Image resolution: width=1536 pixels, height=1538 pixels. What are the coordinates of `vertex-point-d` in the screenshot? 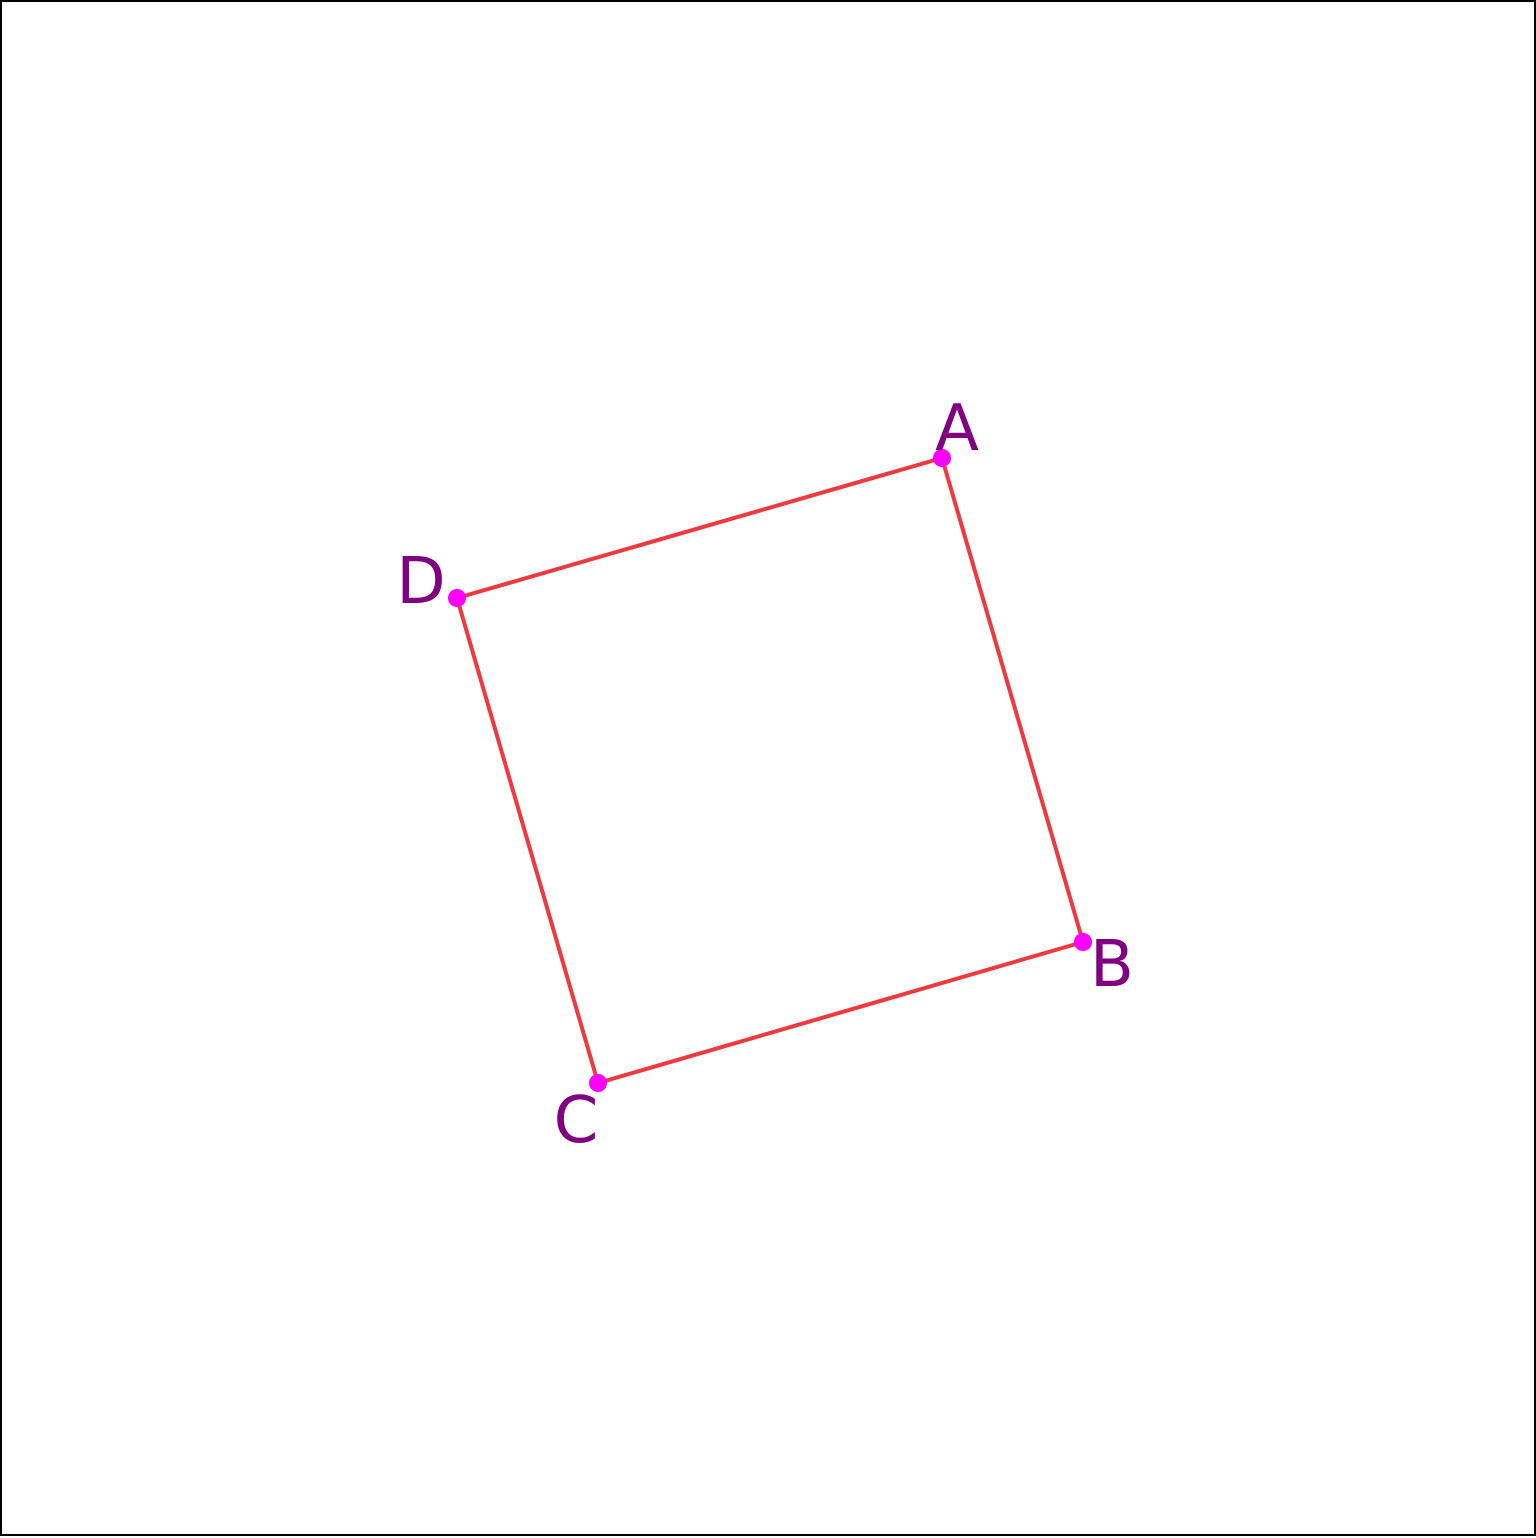 It's located at (457, 598).